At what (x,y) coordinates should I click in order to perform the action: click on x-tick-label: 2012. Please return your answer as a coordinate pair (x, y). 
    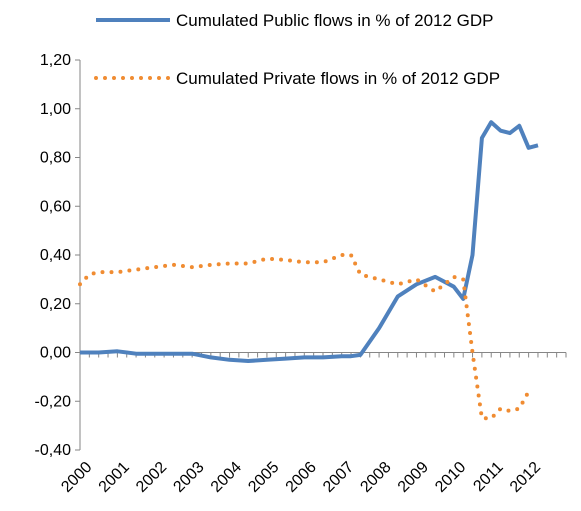
    Looking at the image, I should click on (525, 477).